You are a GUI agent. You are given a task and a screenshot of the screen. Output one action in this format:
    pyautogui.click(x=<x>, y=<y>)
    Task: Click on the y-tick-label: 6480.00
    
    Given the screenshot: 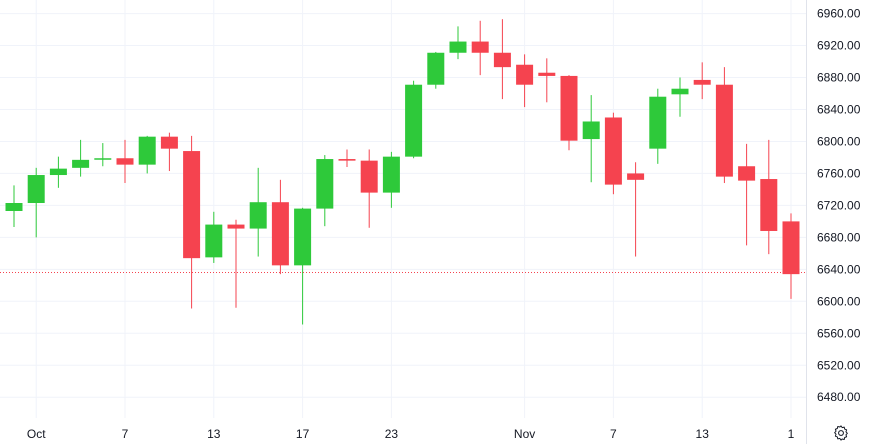 What is the action you would take?
    pyautogui.click(x=839, y=397)
    